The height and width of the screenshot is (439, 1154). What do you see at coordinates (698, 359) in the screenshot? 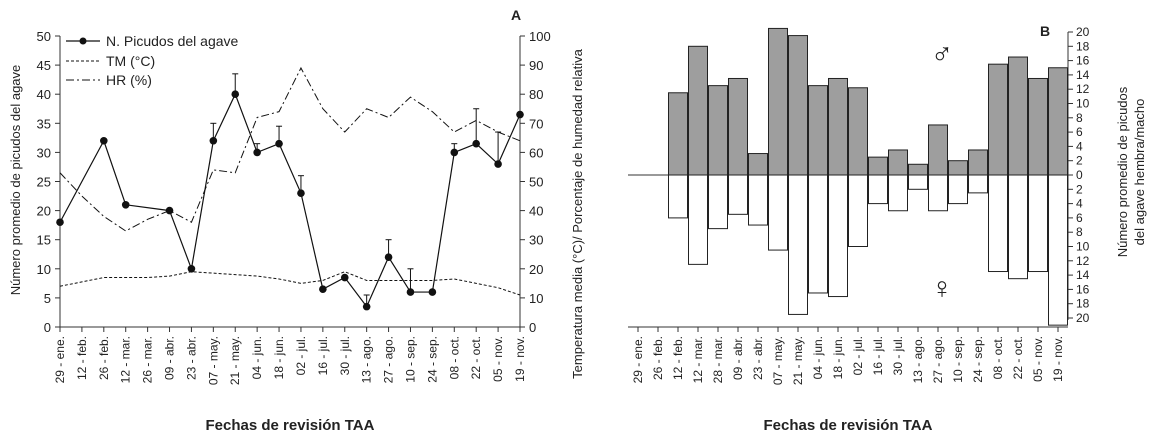
I see `b-x-tick-label: 12 - mar.` at bounding box center [698, 359].